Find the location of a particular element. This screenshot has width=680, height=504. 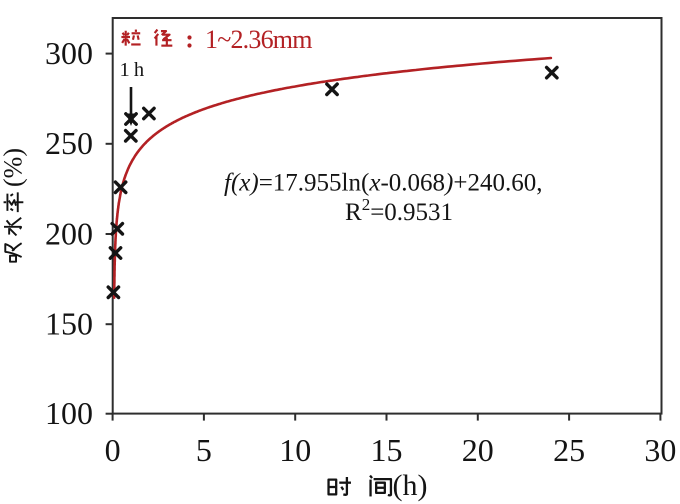

svg-text: 30 is located at coordinates (660, 450).